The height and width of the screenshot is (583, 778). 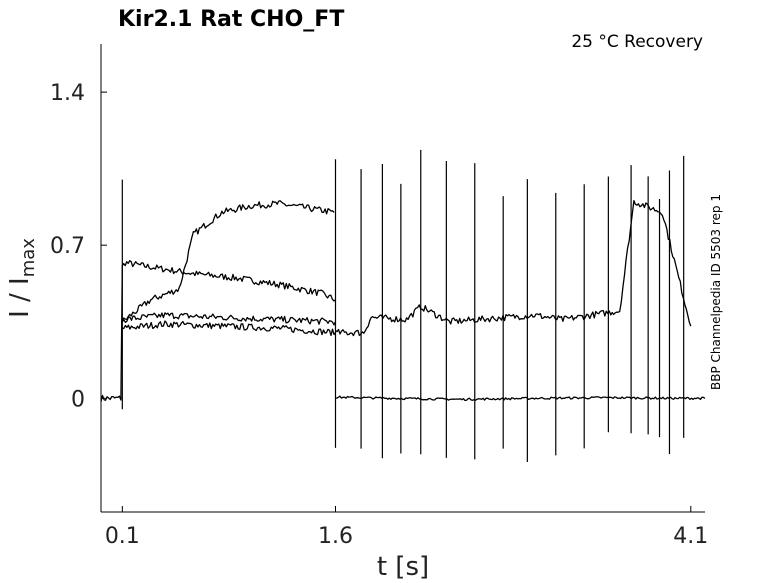 What do you see at coordinates (406, 527) in the screenshot?
I see `x-ticks: 0.1 1.6 4.1` at bounding box center [406, 527].